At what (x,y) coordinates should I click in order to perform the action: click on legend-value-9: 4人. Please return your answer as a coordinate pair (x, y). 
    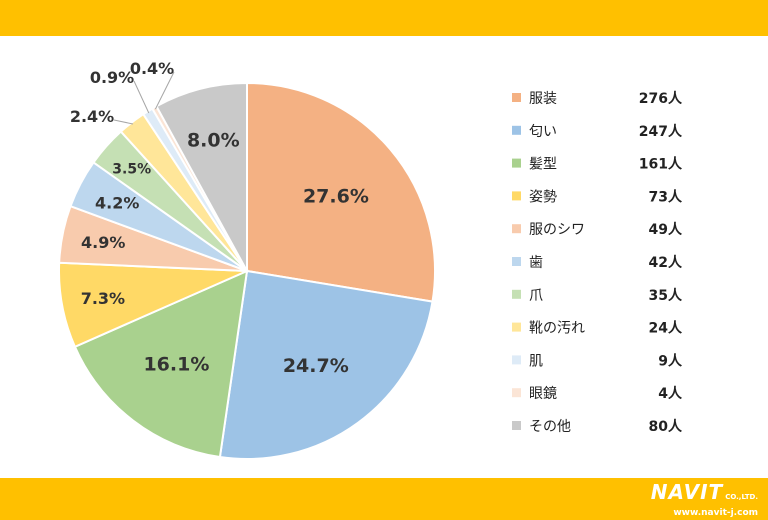
    Looking at the image, I should click on (670, 393).